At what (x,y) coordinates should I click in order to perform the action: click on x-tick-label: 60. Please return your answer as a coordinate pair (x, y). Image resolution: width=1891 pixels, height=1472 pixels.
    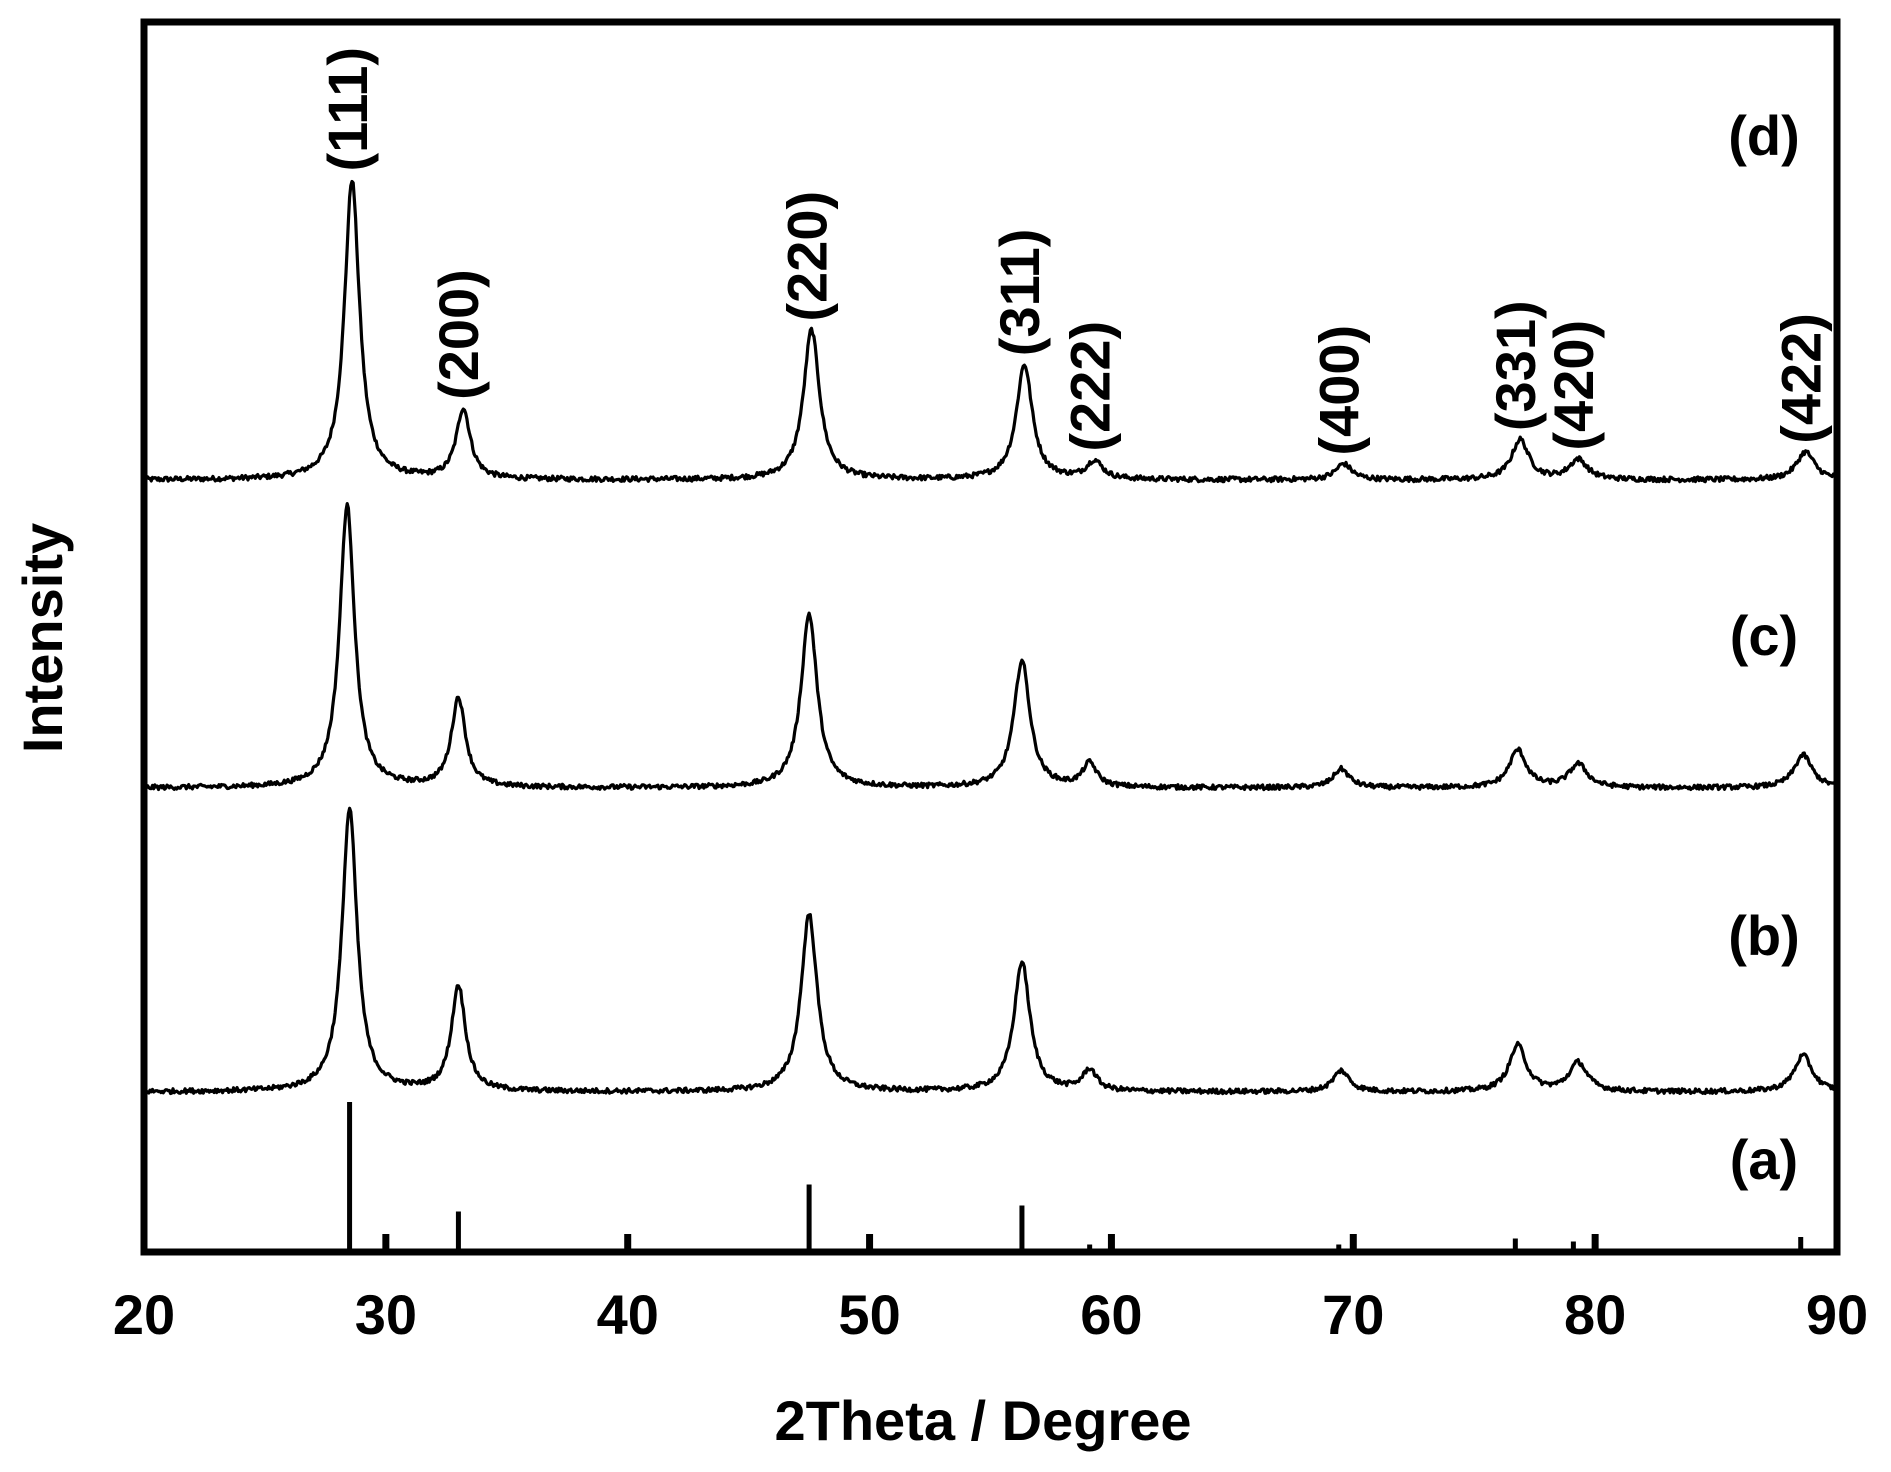
    Looking at the image, I should click on (1111, 1314).